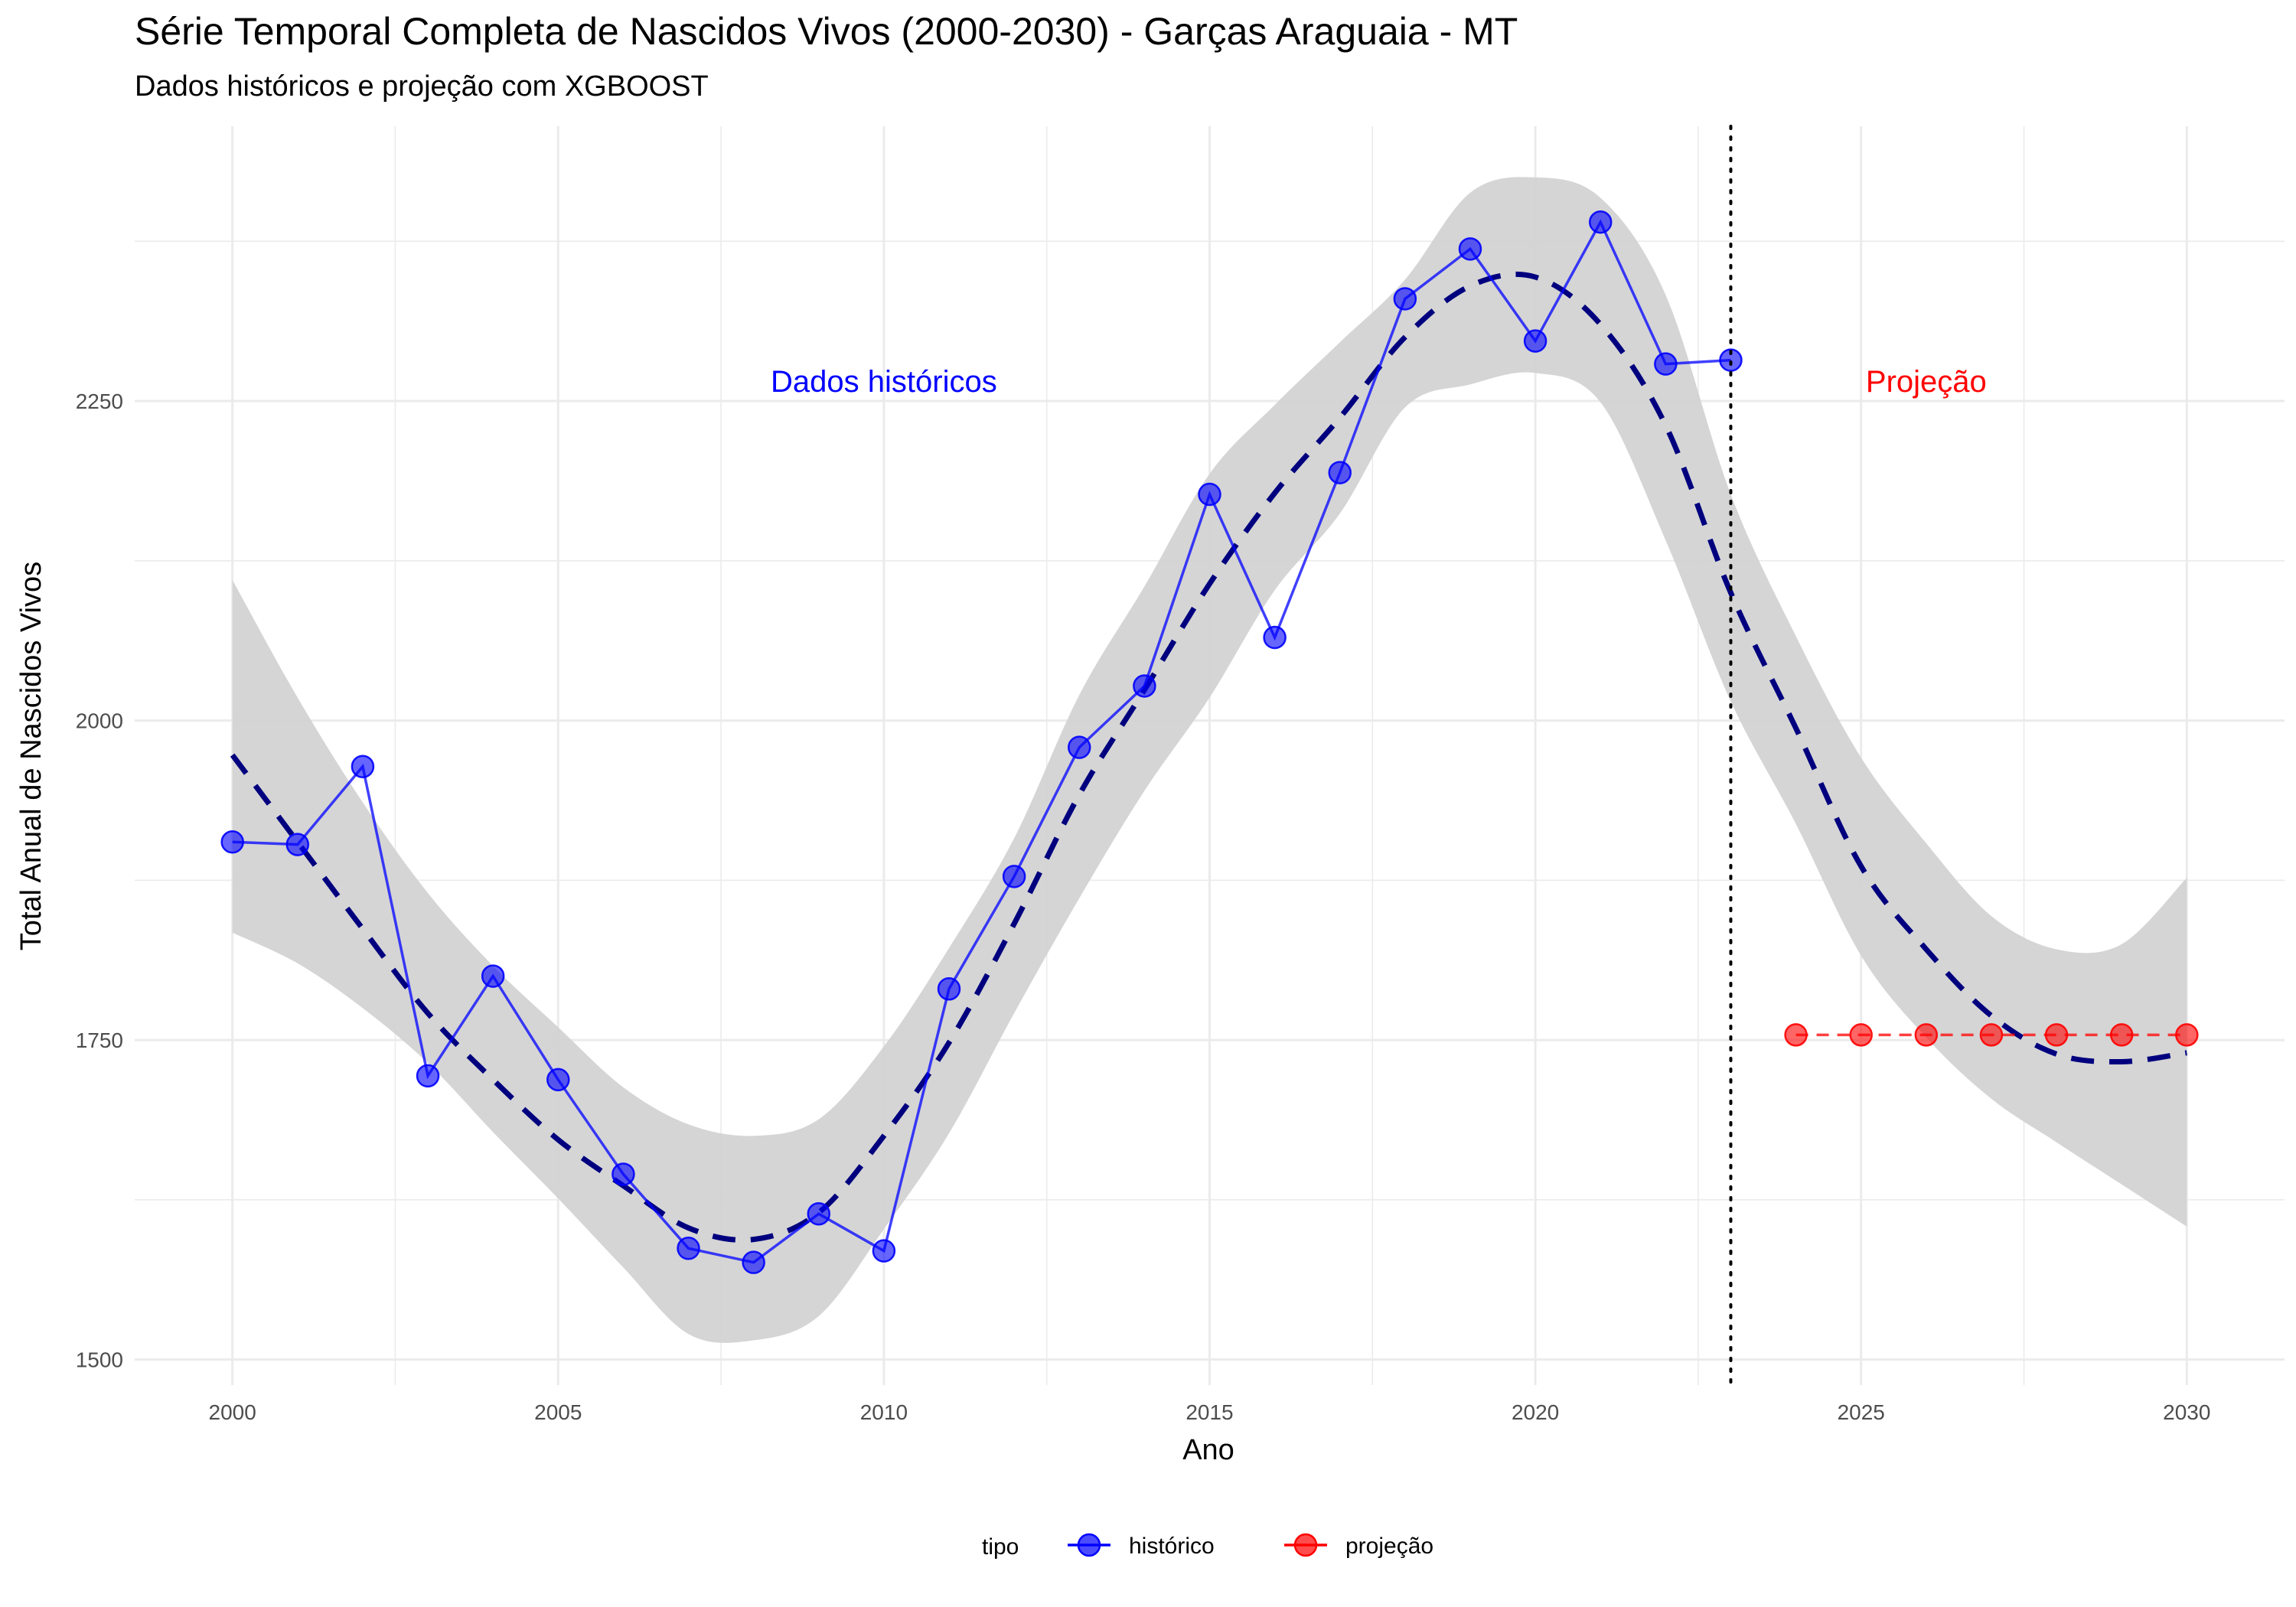 The image size is (2296, 1607). Describe the element at coordinates (558, 1412) in the screenshot. I see `x-tick-label: 2005` at that location.